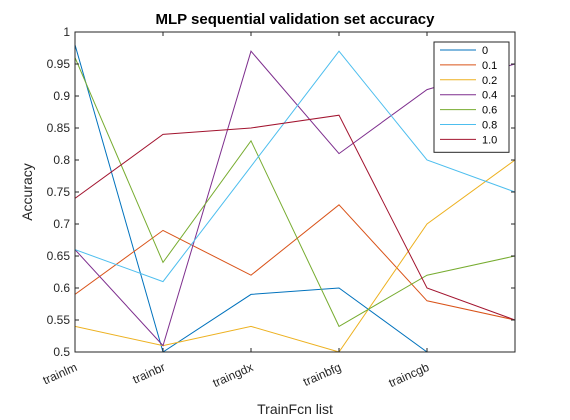  I want to click on x-tick-label: trainbfg, so click(322, 374).